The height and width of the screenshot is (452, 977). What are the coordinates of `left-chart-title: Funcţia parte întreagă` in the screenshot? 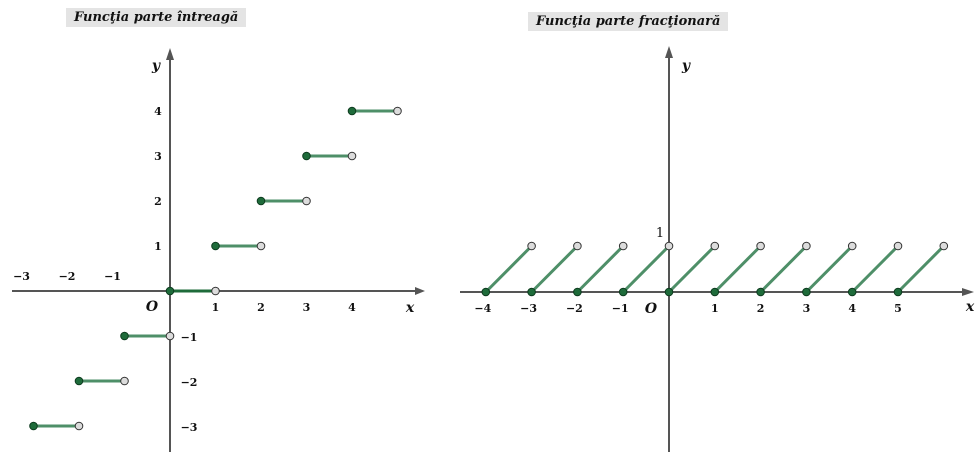 It's located at (156, 17).